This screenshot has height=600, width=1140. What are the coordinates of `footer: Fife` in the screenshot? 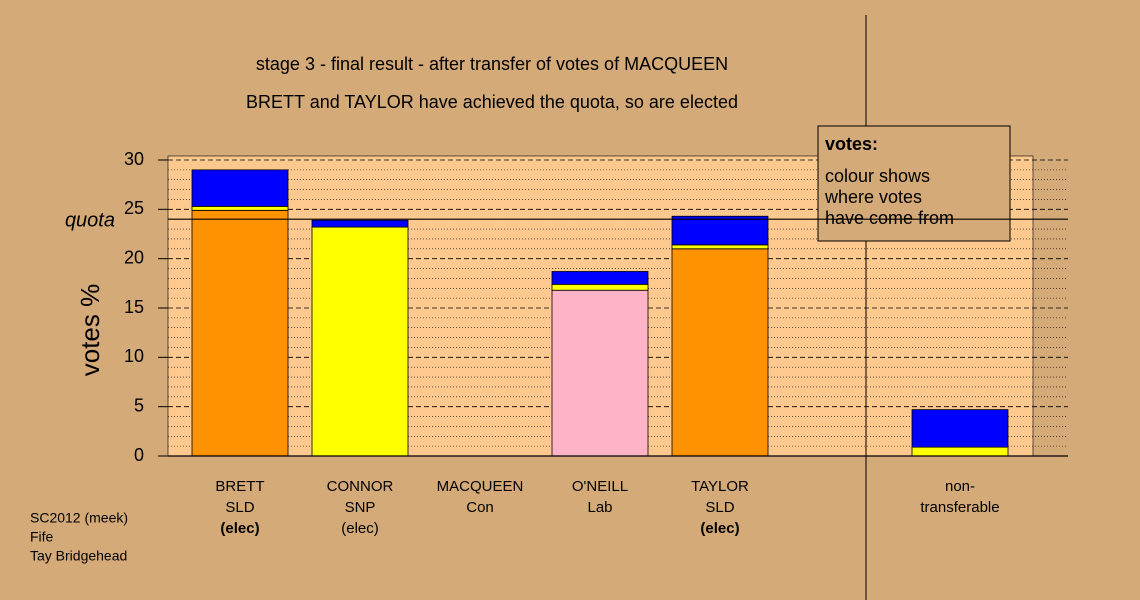 It's located at (42, 537).